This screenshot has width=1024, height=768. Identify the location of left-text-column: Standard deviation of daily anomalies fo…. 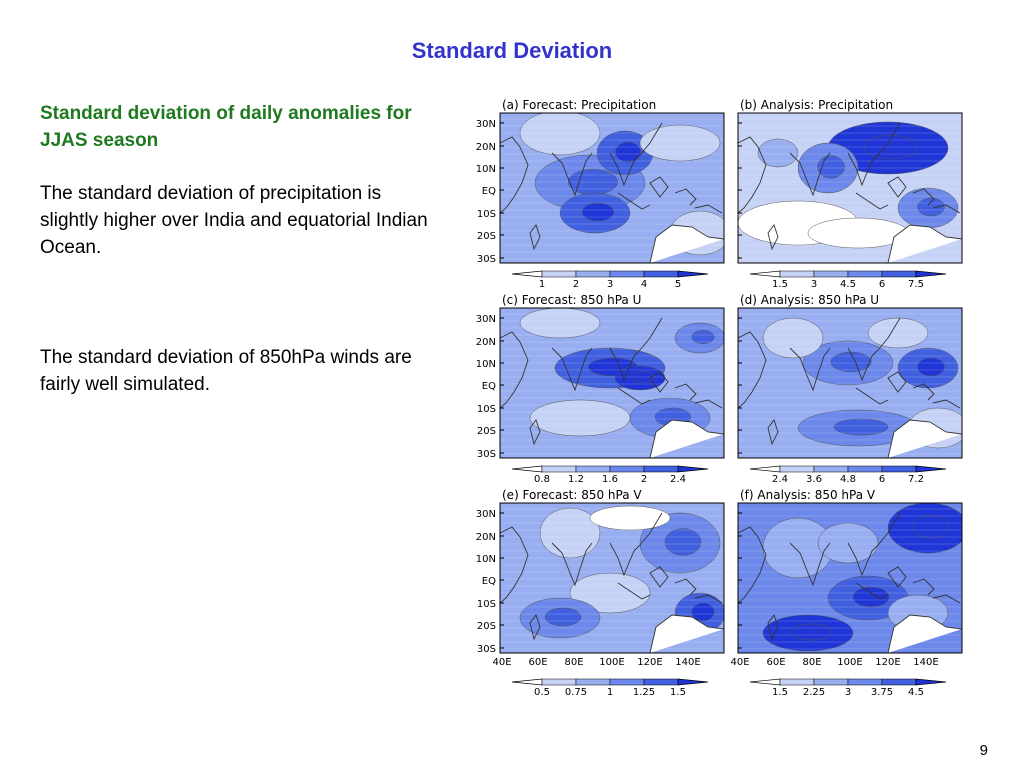
(237, 247).